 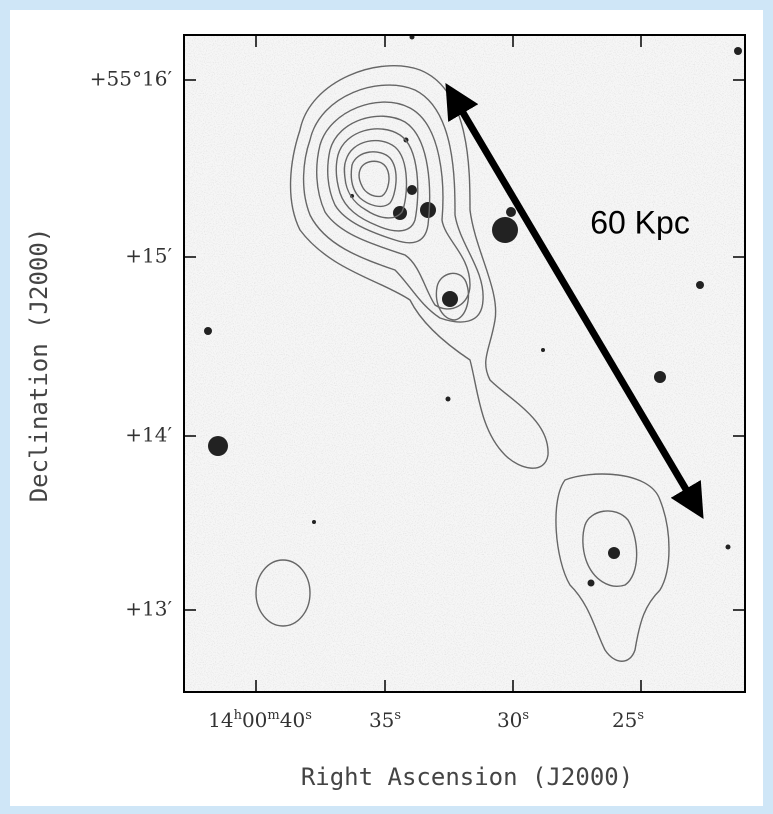 I want to click on x-tick-label: 35s, so click(x=385, y=720).